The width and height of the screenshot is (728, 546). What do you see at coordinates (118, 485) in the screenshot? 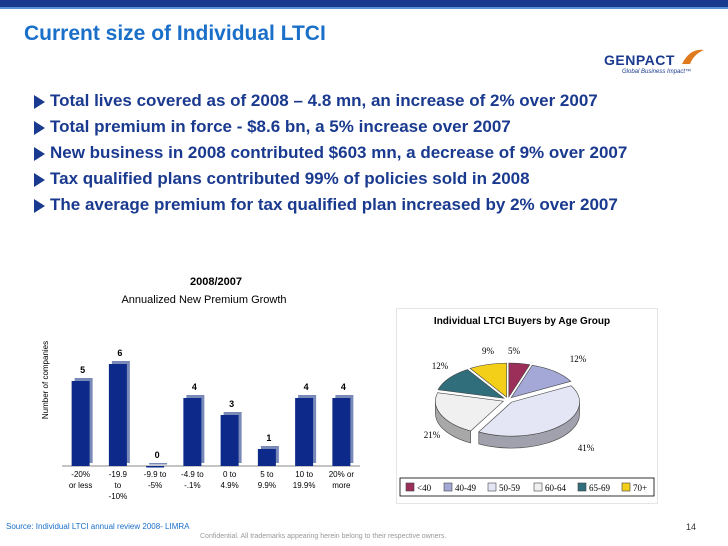
I see `bar-category-label: to` at bounding box center [118, 485].